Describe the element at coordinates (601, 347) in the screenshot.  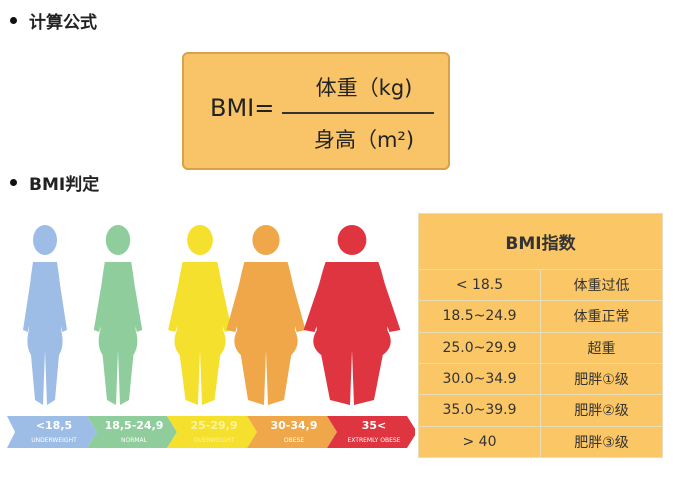
I see `category-cell: 超重` at that location.